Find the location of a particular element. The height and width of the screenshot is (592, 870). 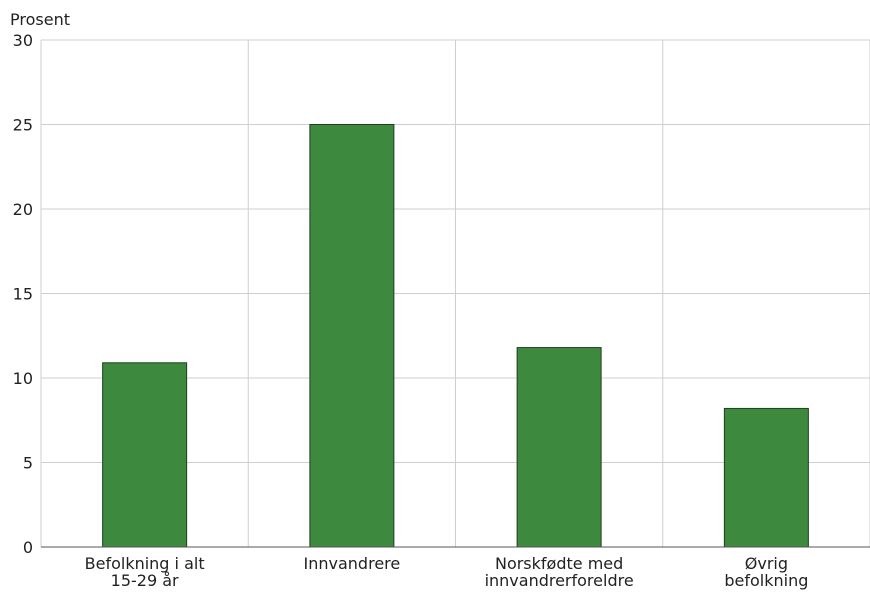

x-tick-label: Befolkning i alt 15-29 år is located at coordinates (145, 572).